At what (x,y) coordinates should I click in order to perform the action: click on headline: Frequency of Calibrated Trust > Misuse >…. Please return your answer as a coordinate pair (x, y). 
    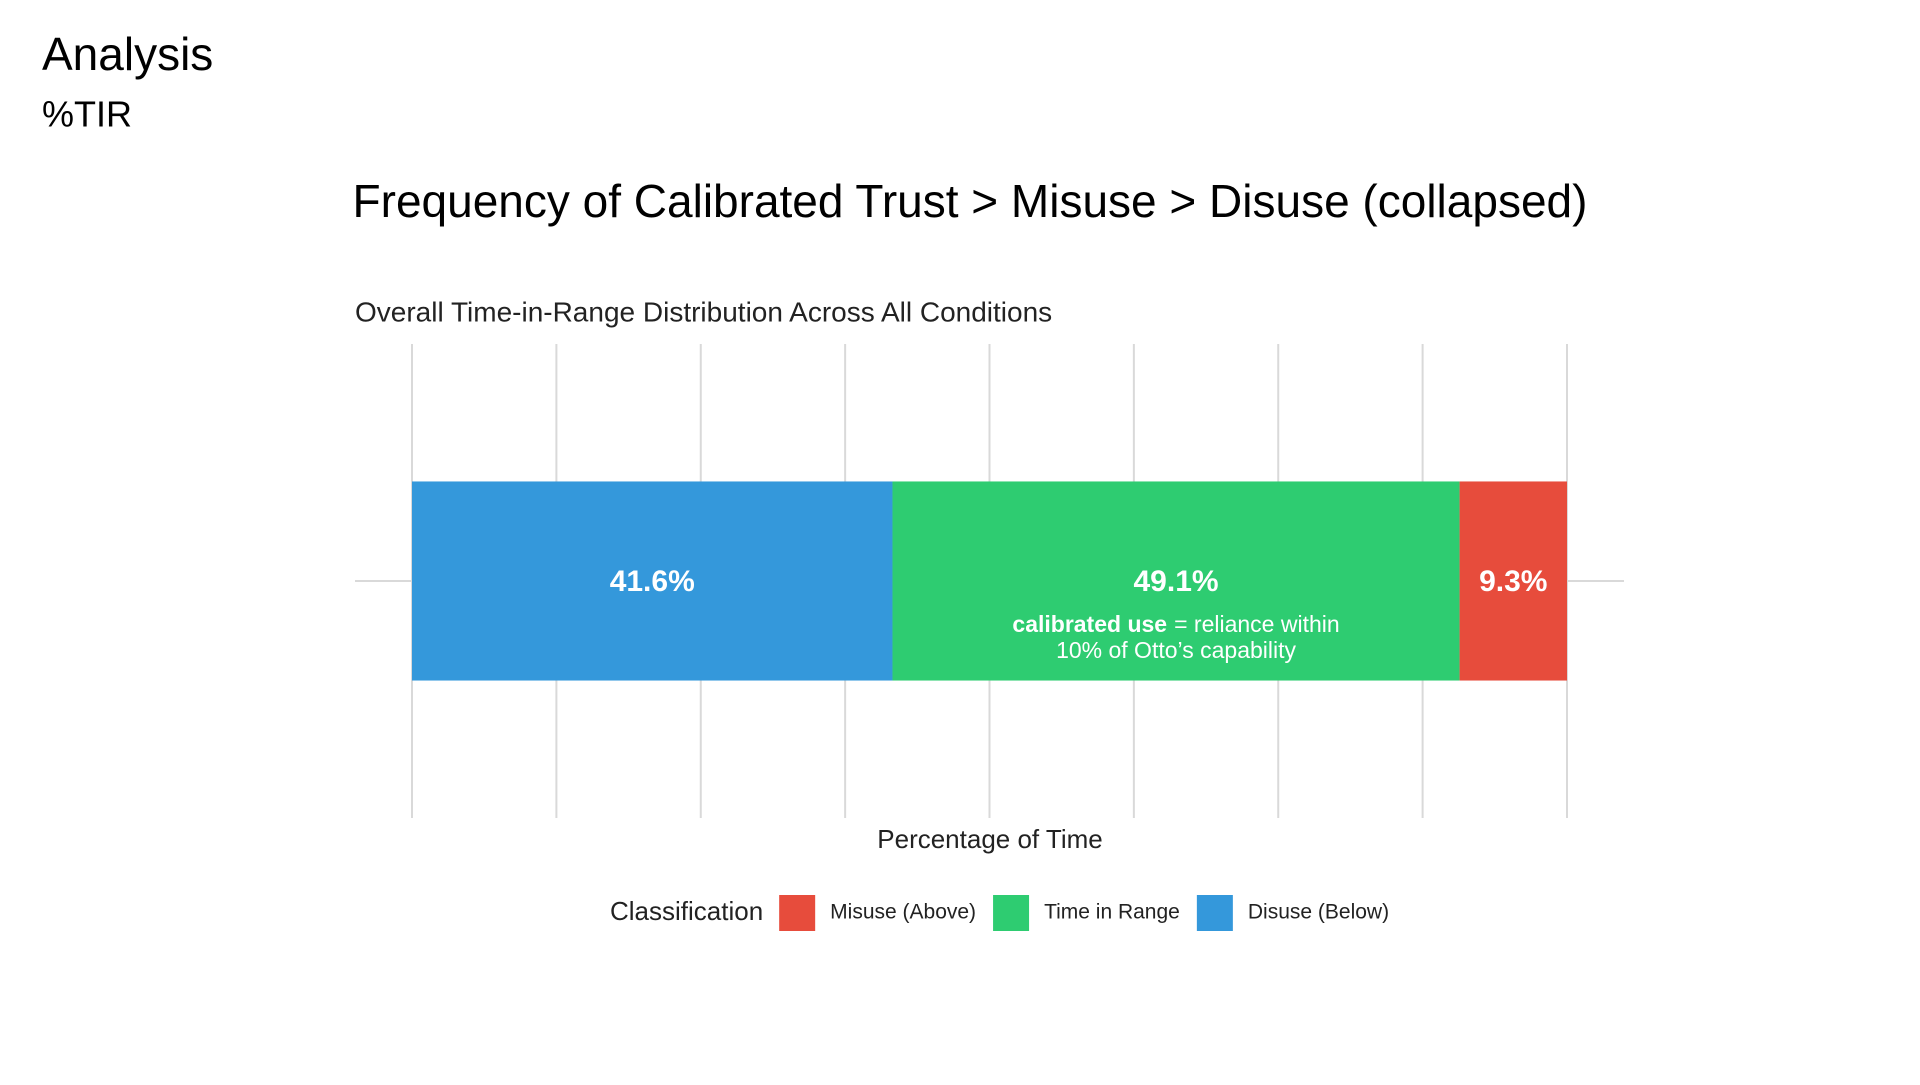
    Looking at the image, I should click on (970, 201).